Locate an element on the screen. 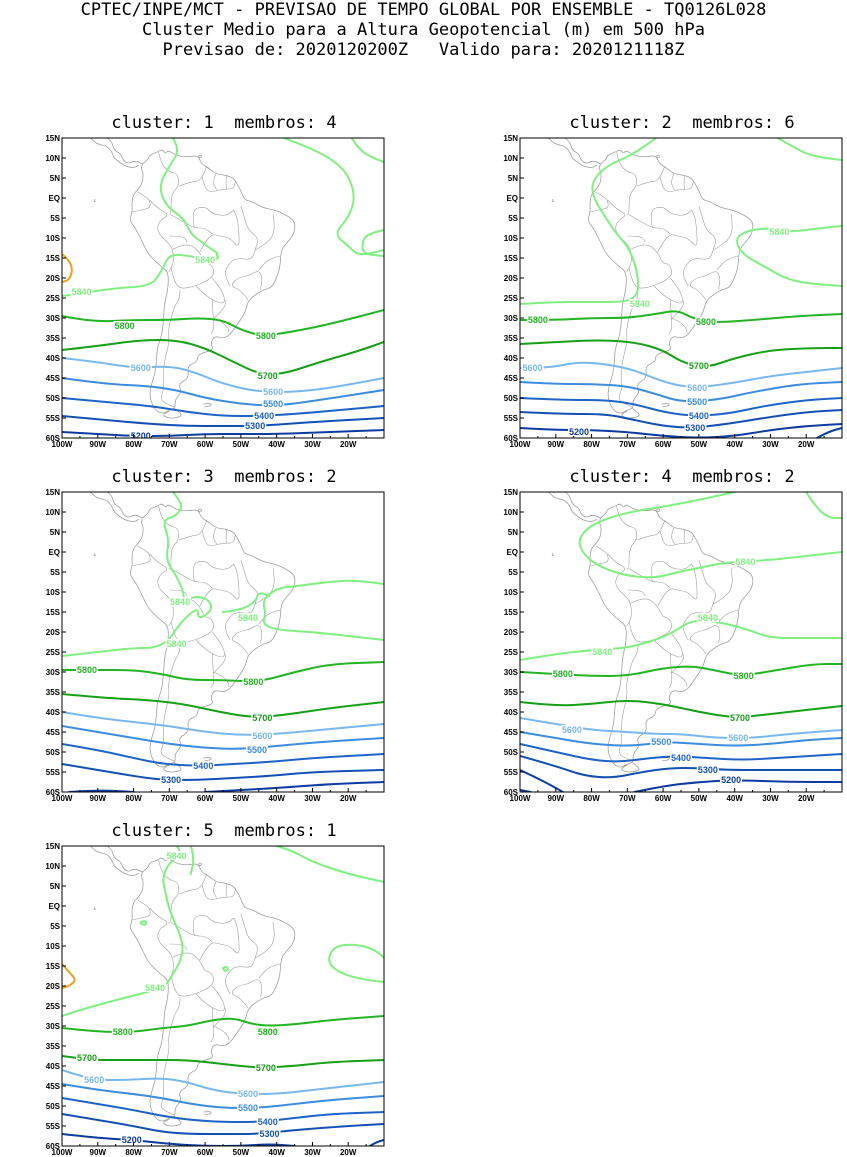  contour-label: 5500 is located at coordinates (273, 404).